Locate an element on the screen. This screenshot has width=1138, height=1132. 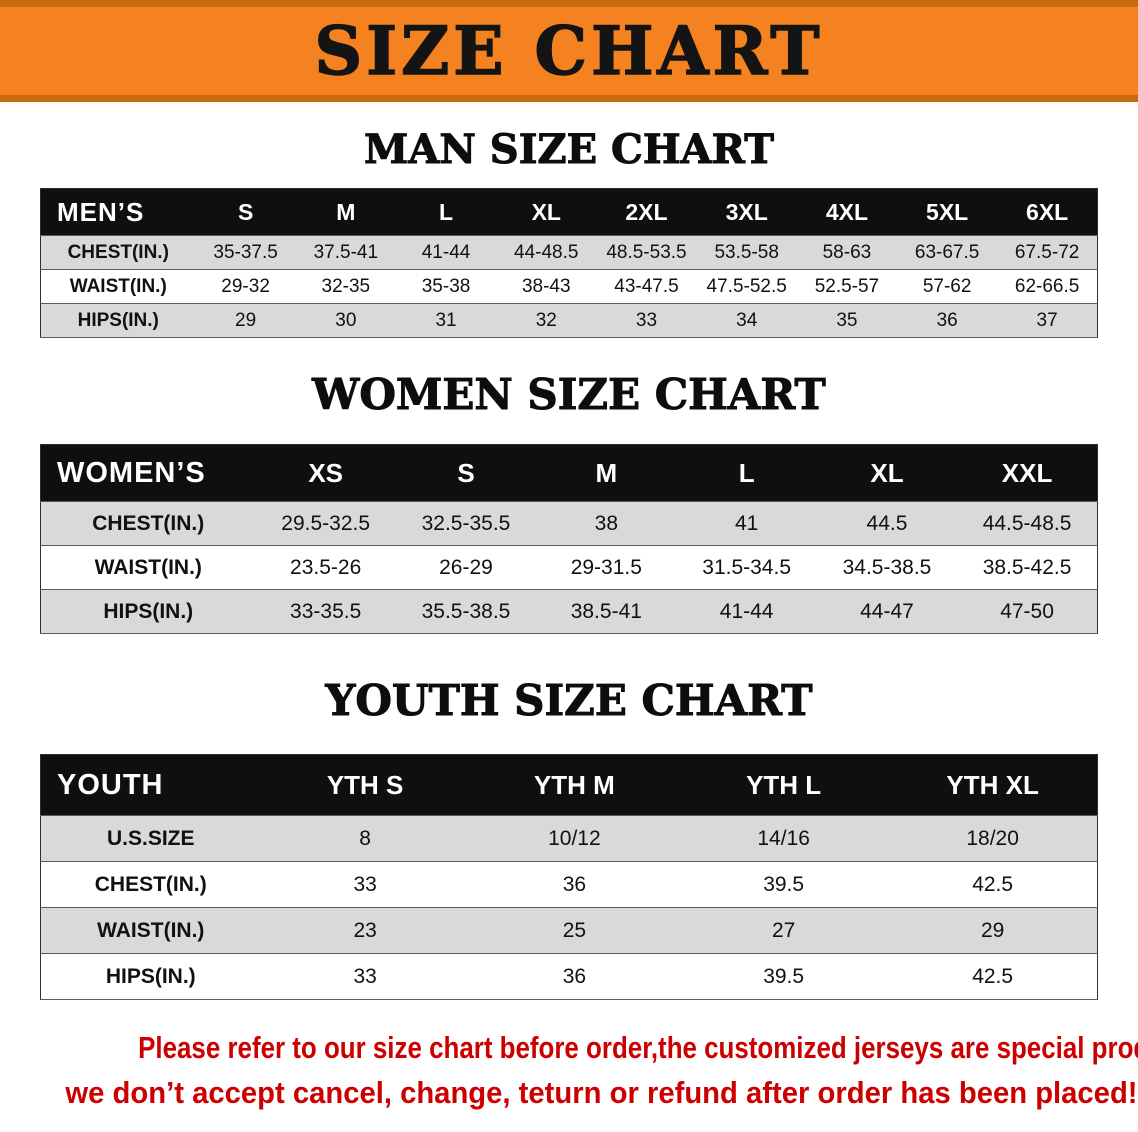
size-value-cell: 27 is located at coordinates (784, 931).